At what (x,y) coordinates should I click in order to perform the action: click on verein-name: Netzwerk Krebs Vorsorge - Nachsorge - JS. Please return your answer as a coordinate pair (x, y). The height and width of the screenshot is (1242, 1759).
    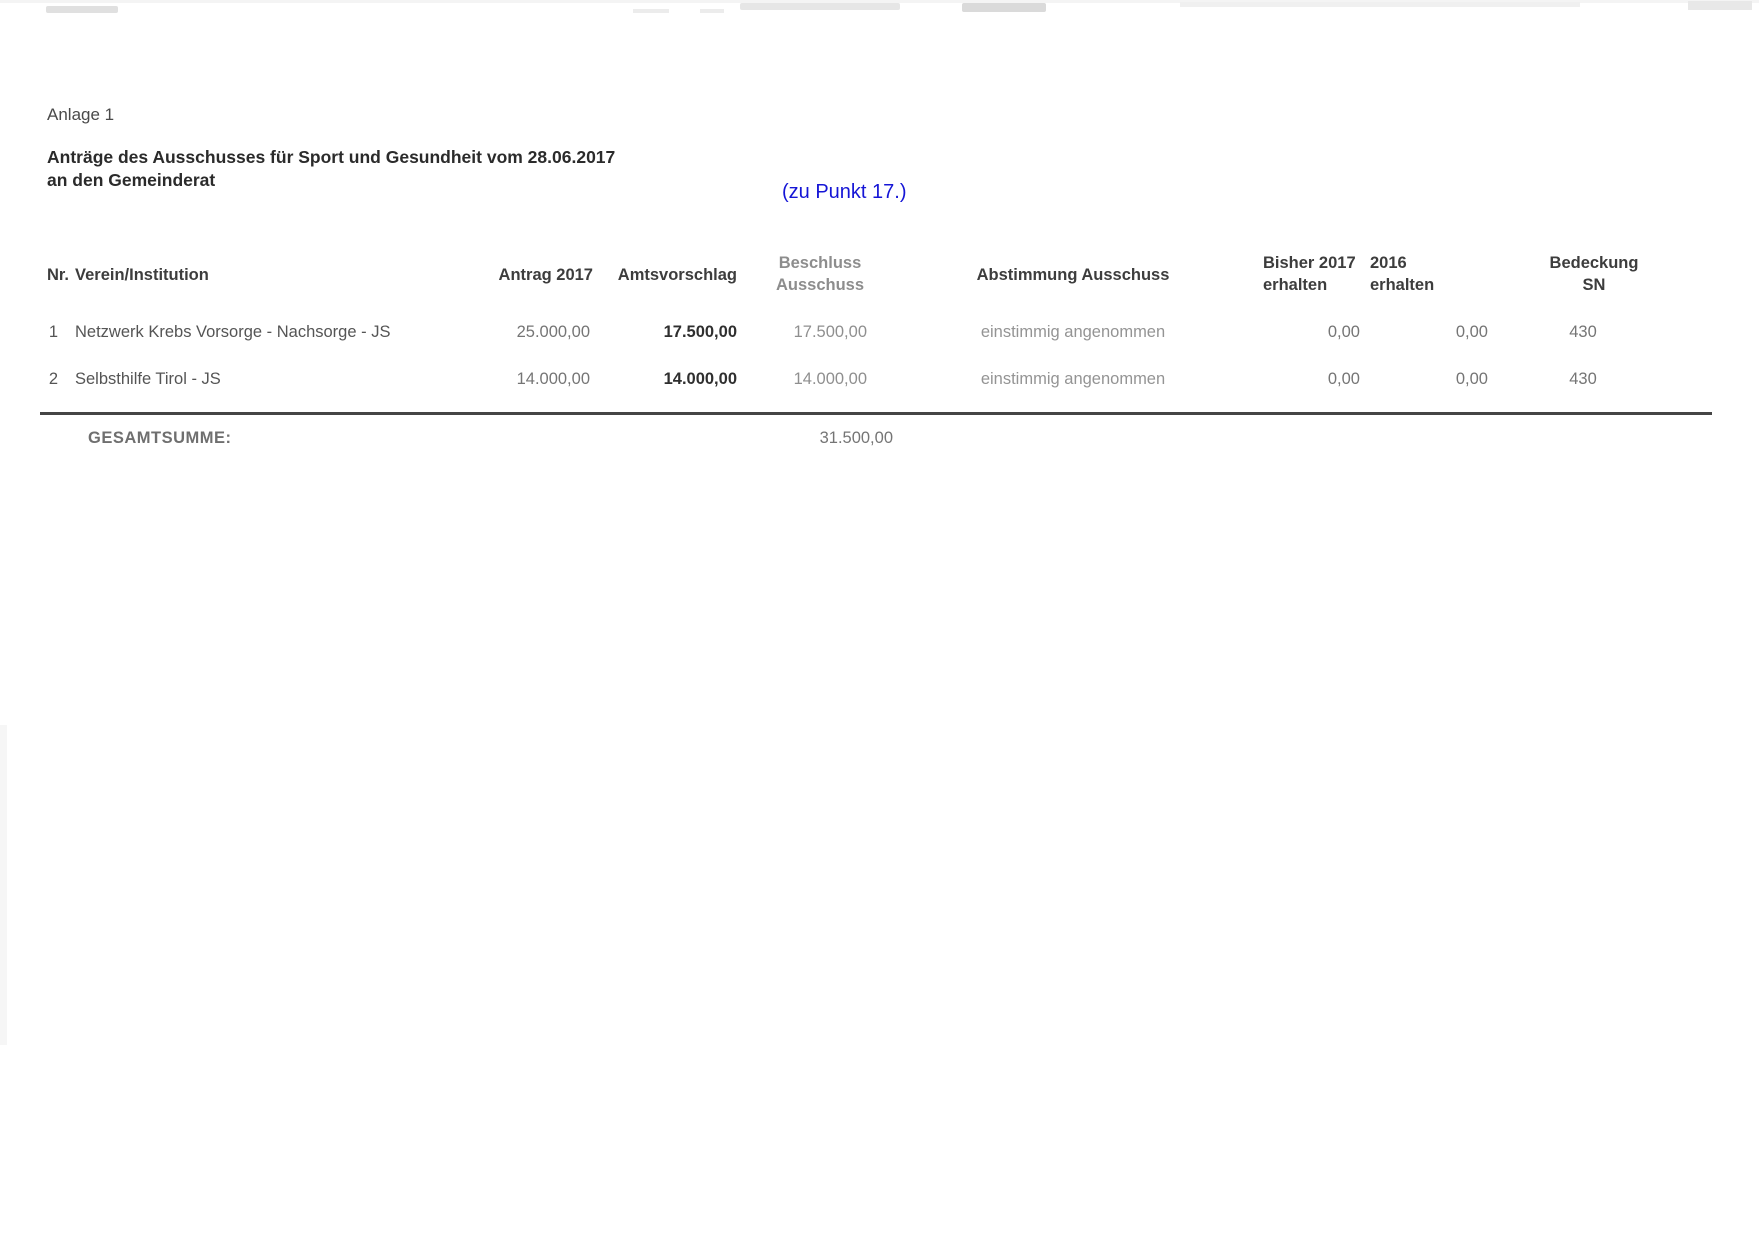
    Looking at the image, I should click on (233, 332).